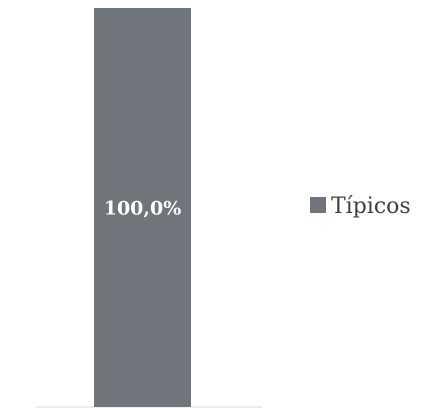  I want to click on data-label-0-0: 100,0%, so click(143, 209).